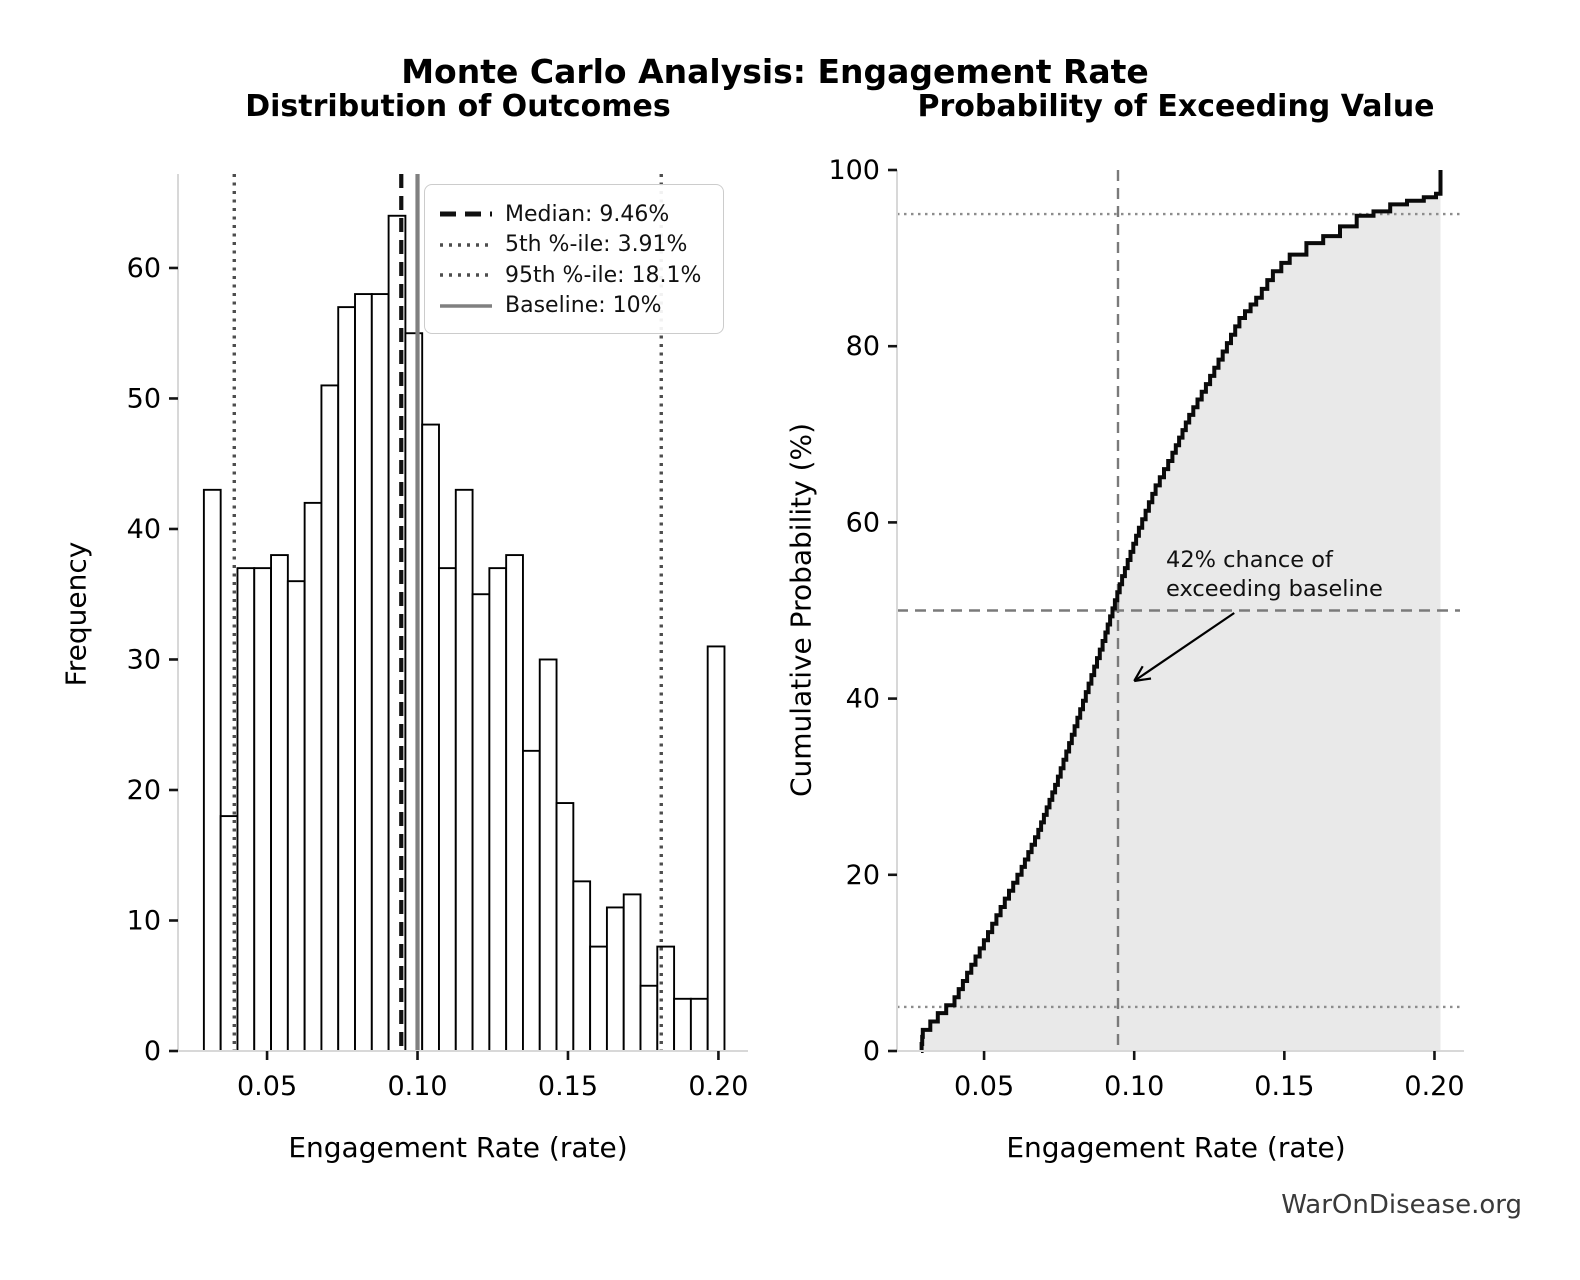 This screenshot has width=1580, height=1280. Describe the element at coordinates (417, 1086) in the screenshot. I see `left-x-tick-label: 0.10` at that location.